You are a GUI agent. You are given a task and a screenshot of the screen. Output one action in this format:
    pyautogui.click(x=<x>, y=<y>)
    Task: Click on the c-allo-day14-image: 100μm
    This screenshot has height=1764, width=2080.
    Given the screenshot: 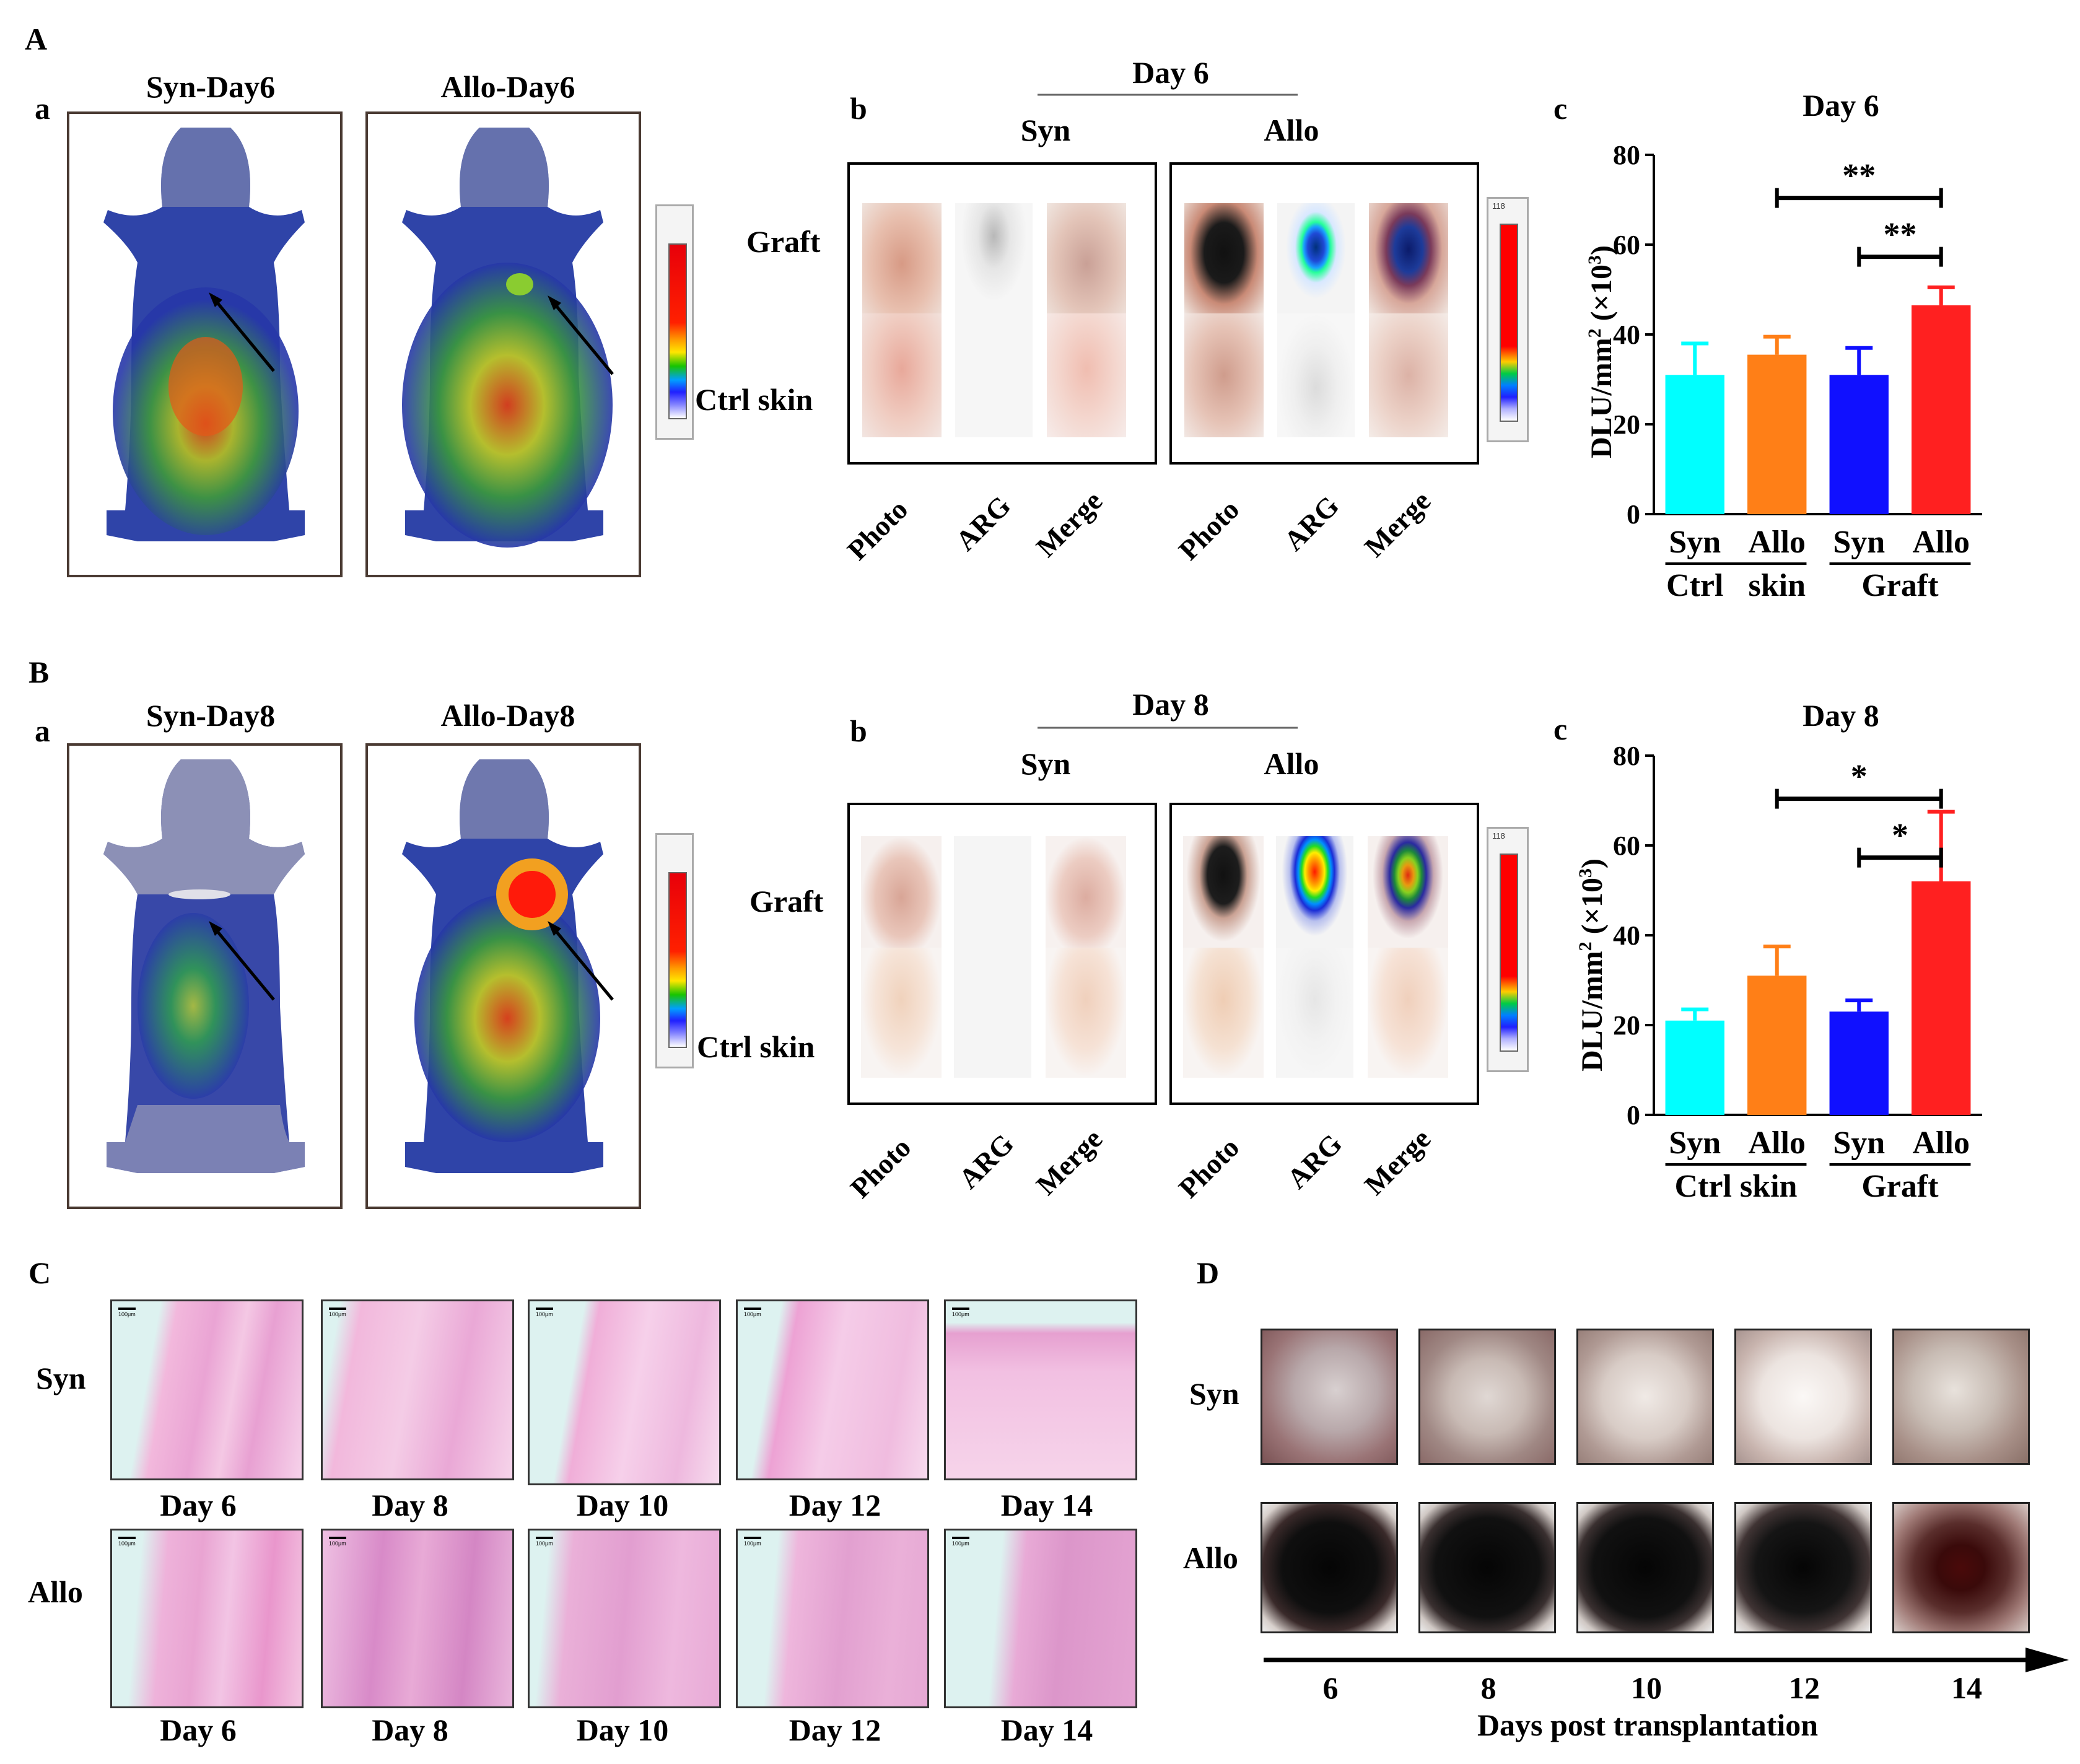 What is the action you would take?
    pyautogui.click(x=1040, y=1618)
    